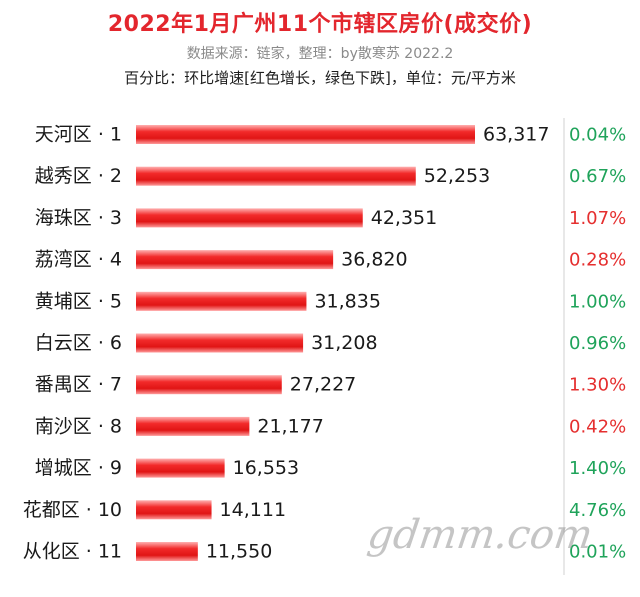 The width and height of the screenshot is (640, 597). Describe the element at coordinates (78, 301) in the screenshot. I see `category-label: 黄埔区 · 5` at that location.